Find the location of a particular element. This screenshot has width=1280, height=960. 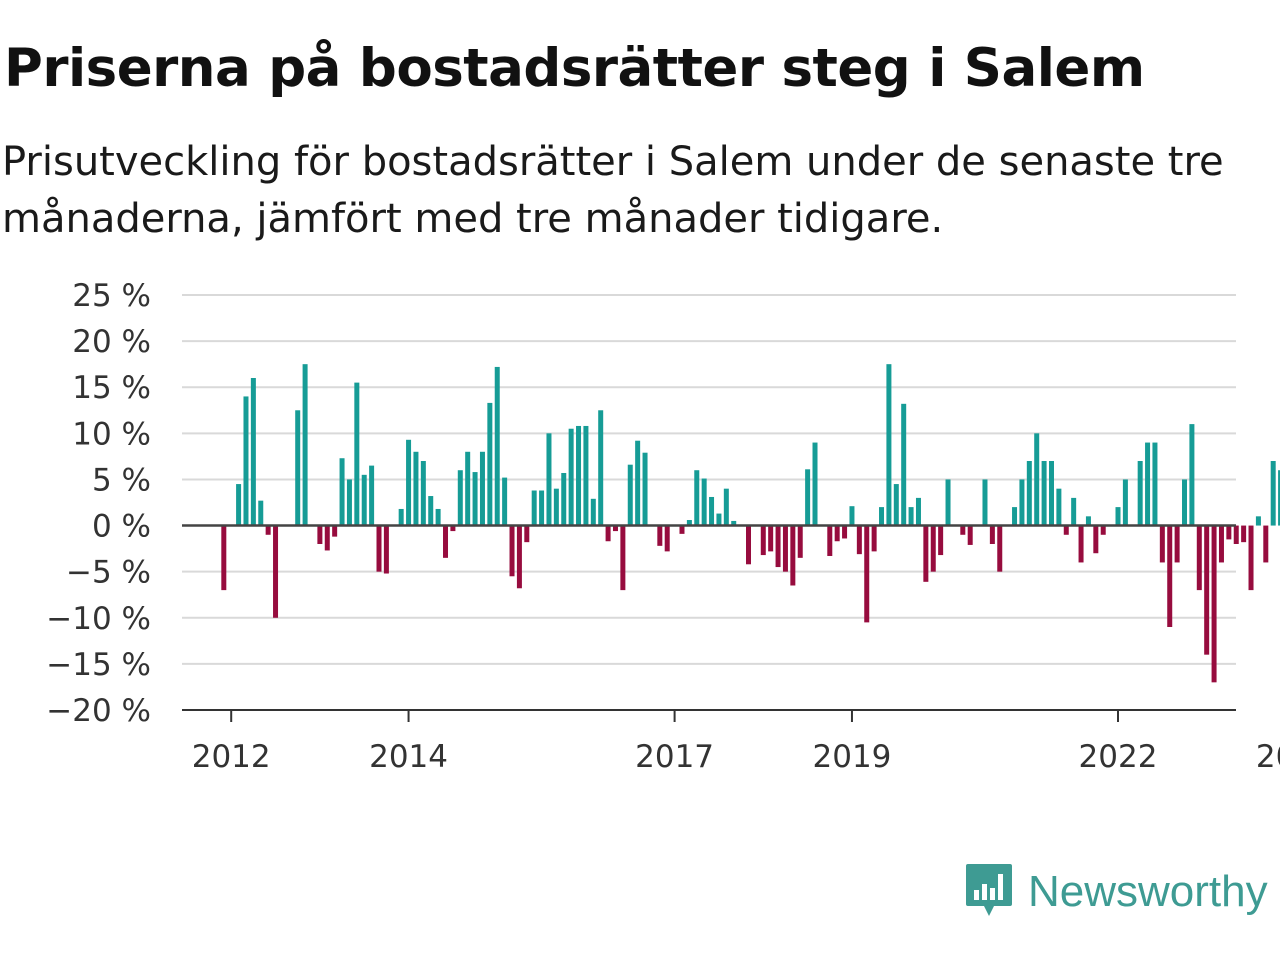

y-tick-label: 25 % is located at coordinates (111, 296).